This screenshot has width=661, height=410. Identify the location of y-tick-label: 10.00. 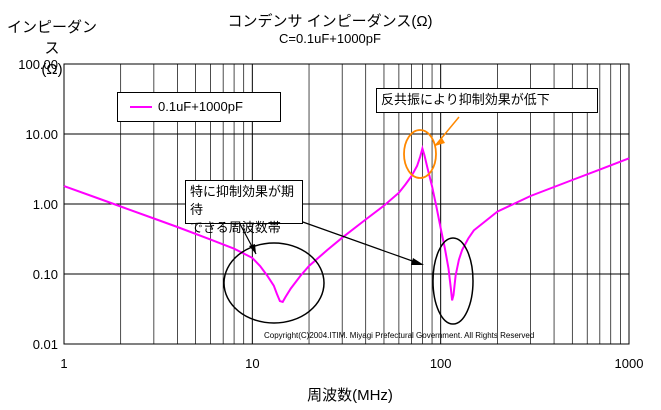
(41, 134).